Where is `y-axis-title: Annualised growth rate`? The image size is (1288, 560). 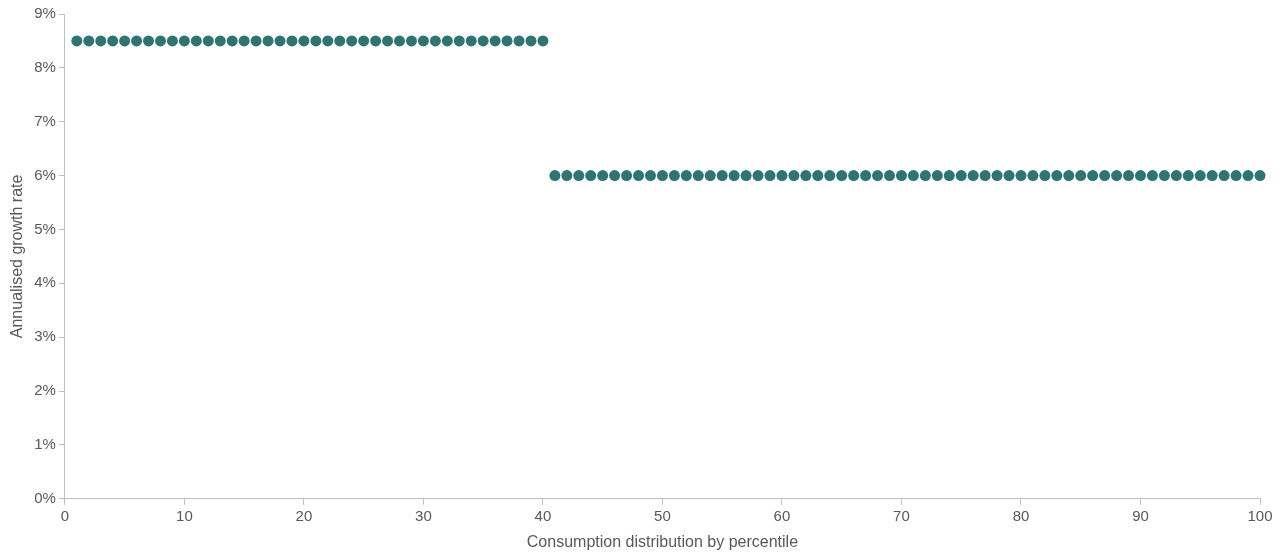
y-axis-title: Annualised growth rate is located at coordinates (17, 256).